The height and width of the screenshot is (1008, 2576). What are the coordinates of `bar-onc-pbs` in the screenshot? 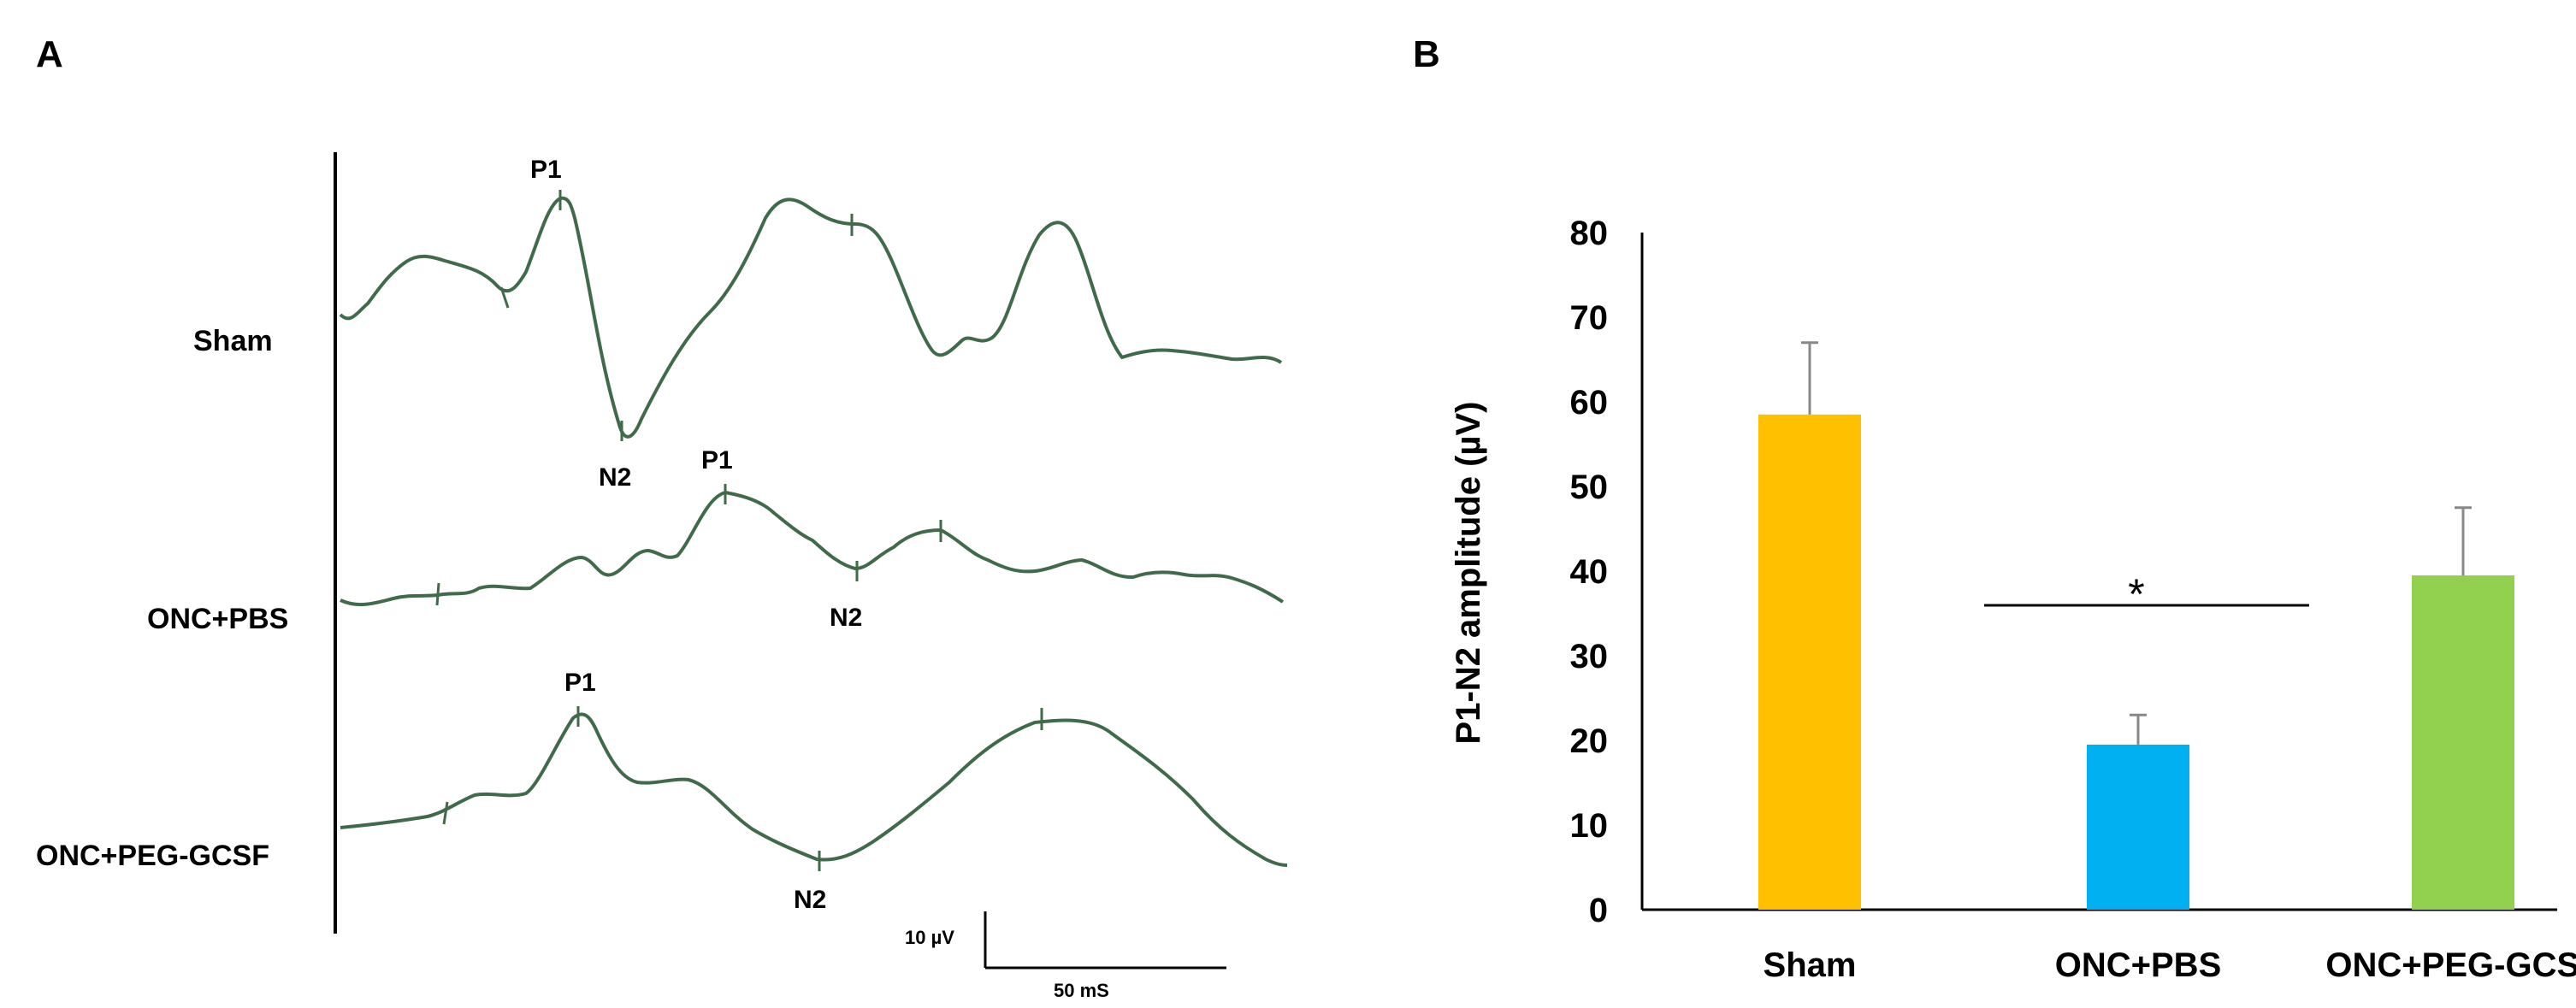 It's located at (2138, 827).